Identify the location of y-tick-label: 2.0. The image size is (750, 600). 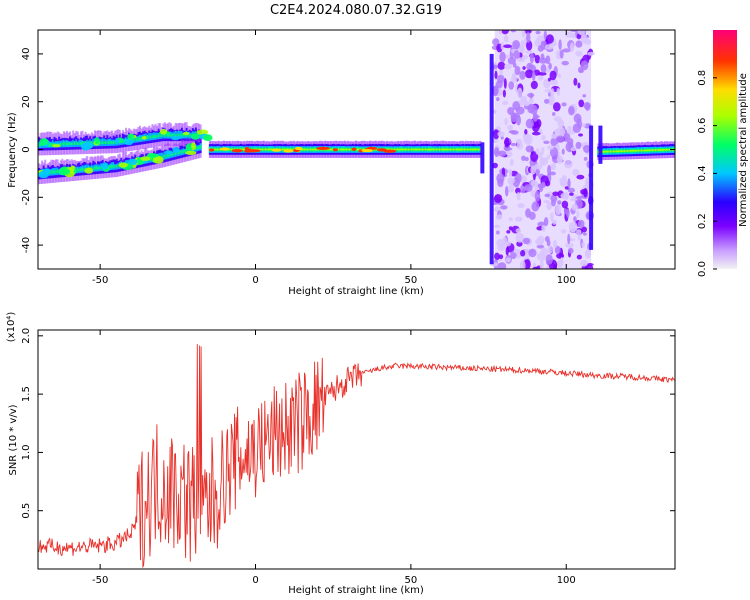
(26, 336).